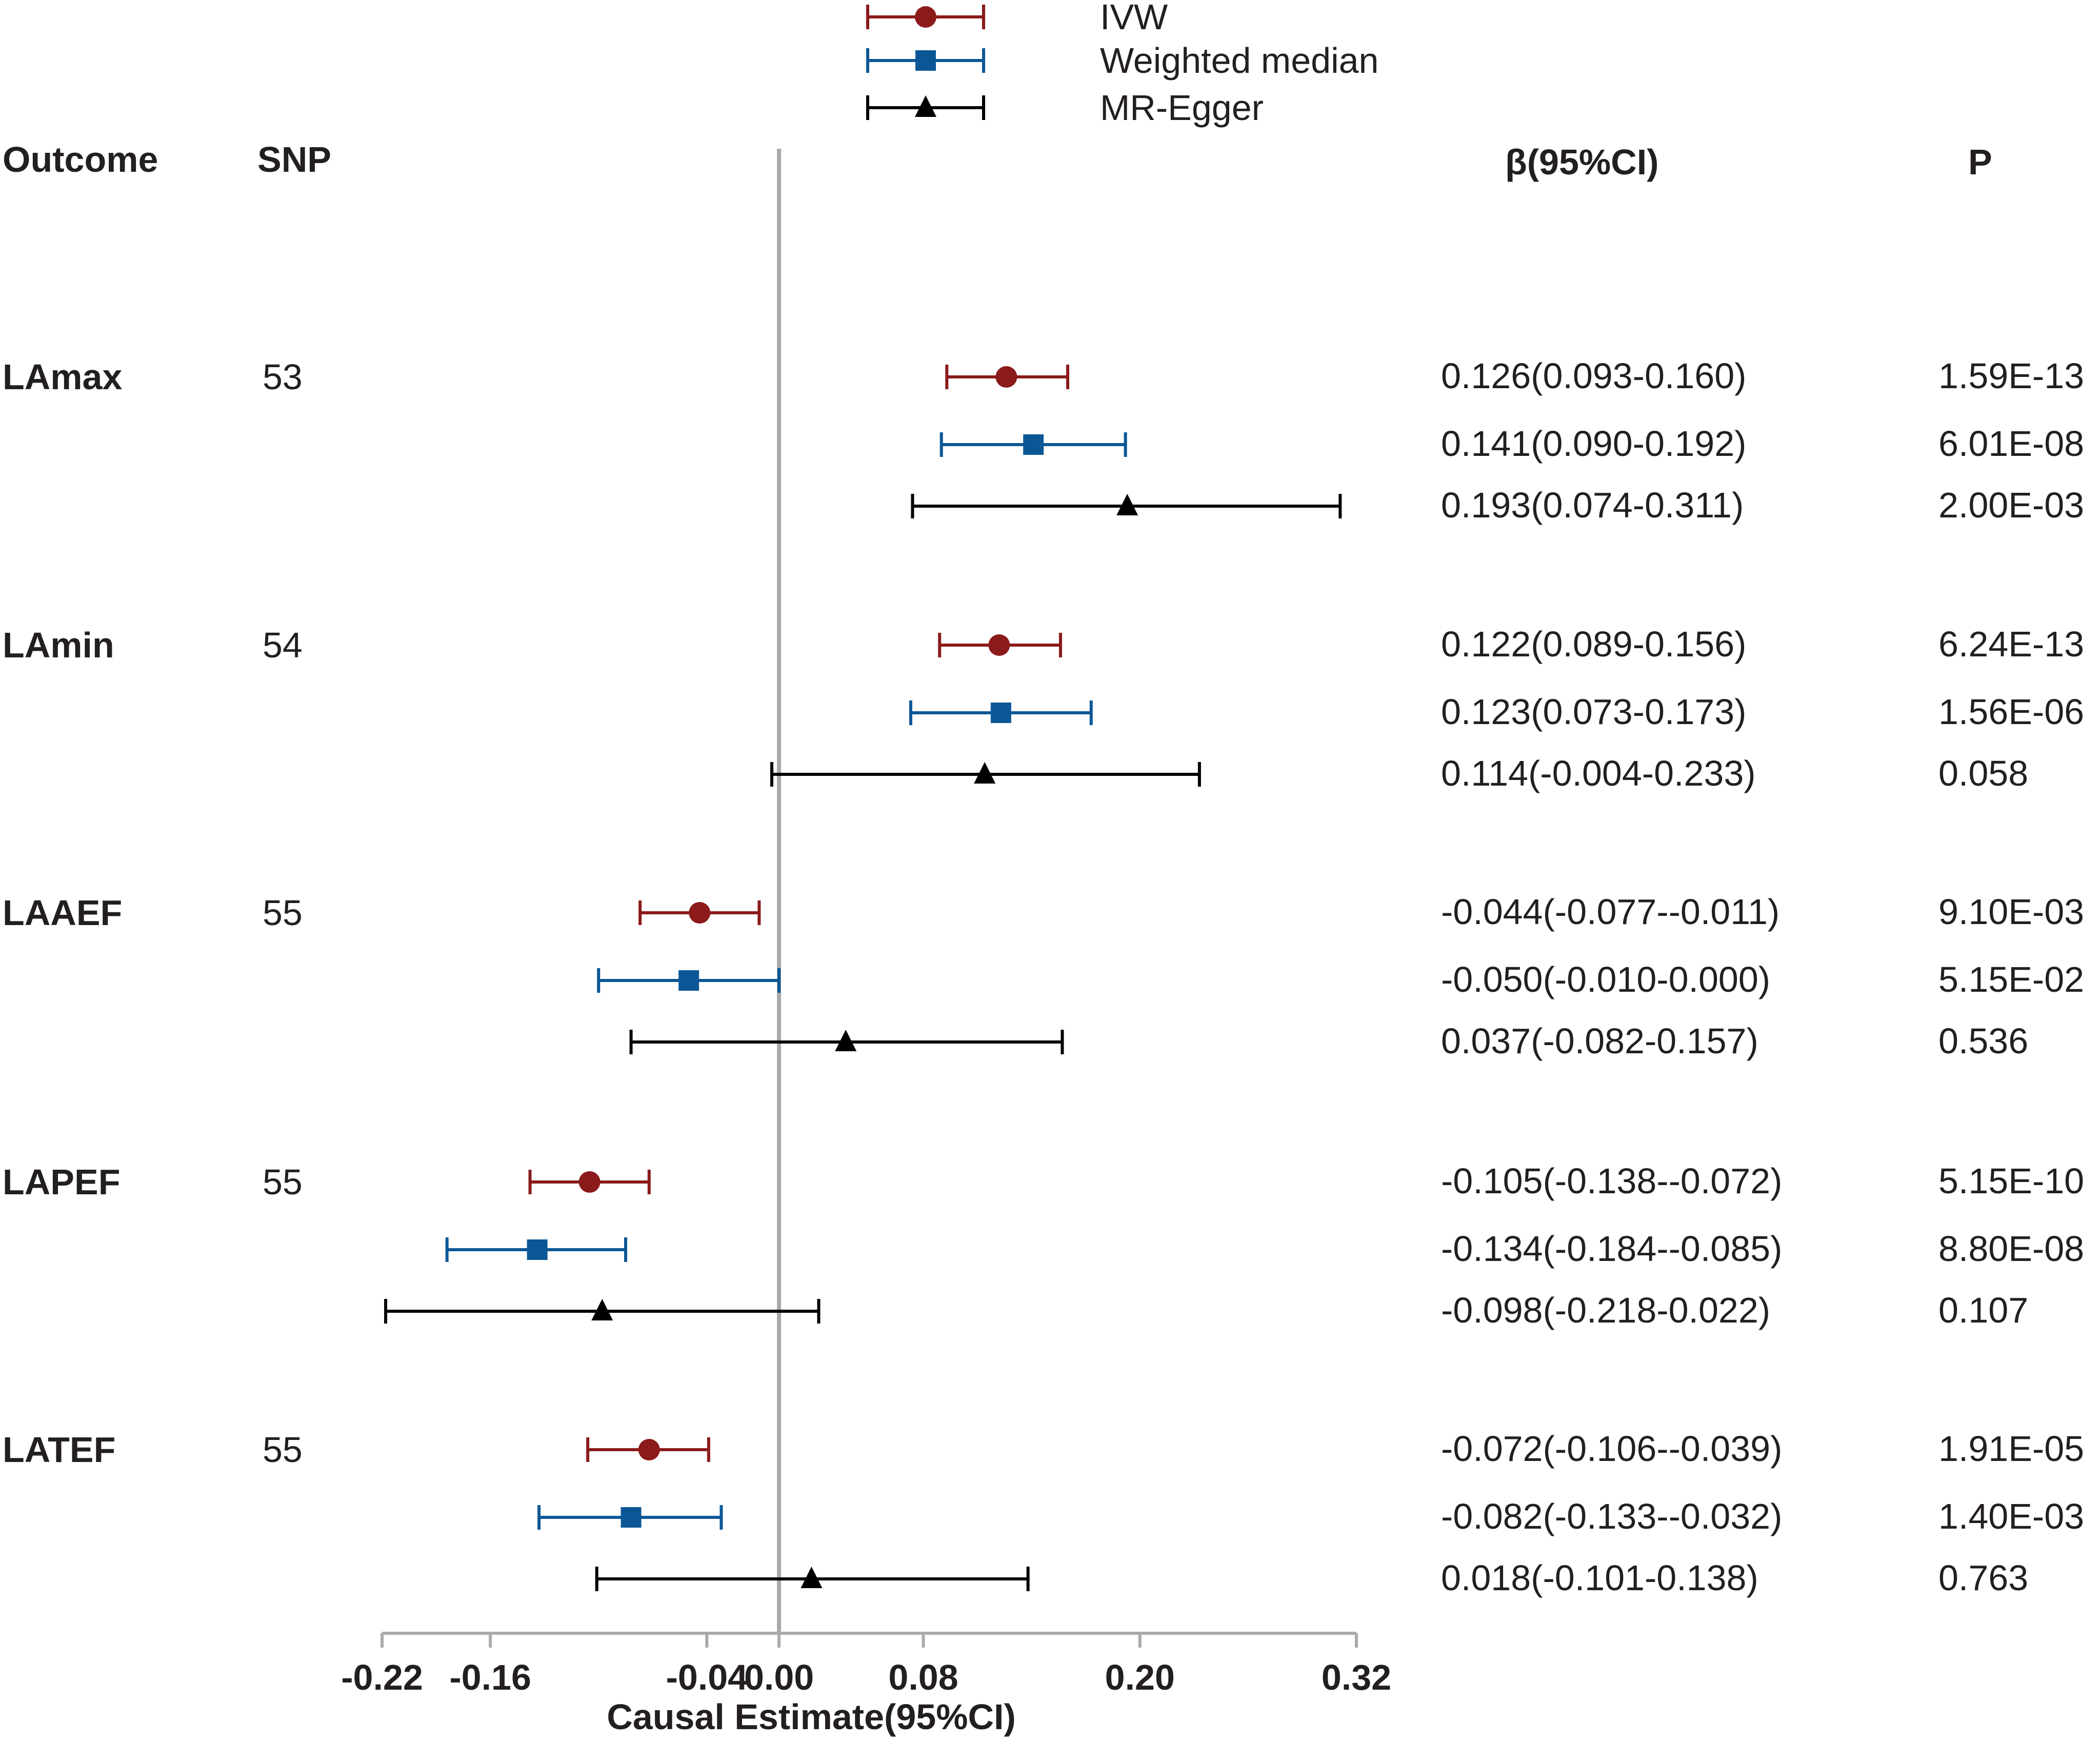 Image resolution: width=2100 pixels, height=1743 pixels. I want to click on beta-ci-value: 0.126(0.093-0.160), so click(1593, 376).